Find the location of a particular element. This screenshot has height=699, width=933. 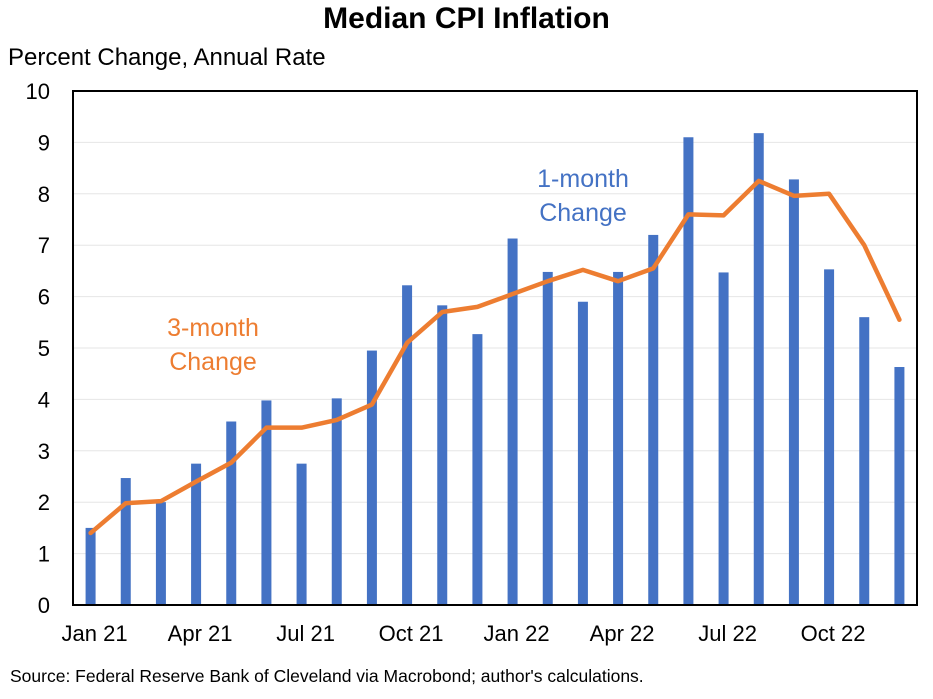

y-tick-label: 4 is located at coordinates (44, 399).